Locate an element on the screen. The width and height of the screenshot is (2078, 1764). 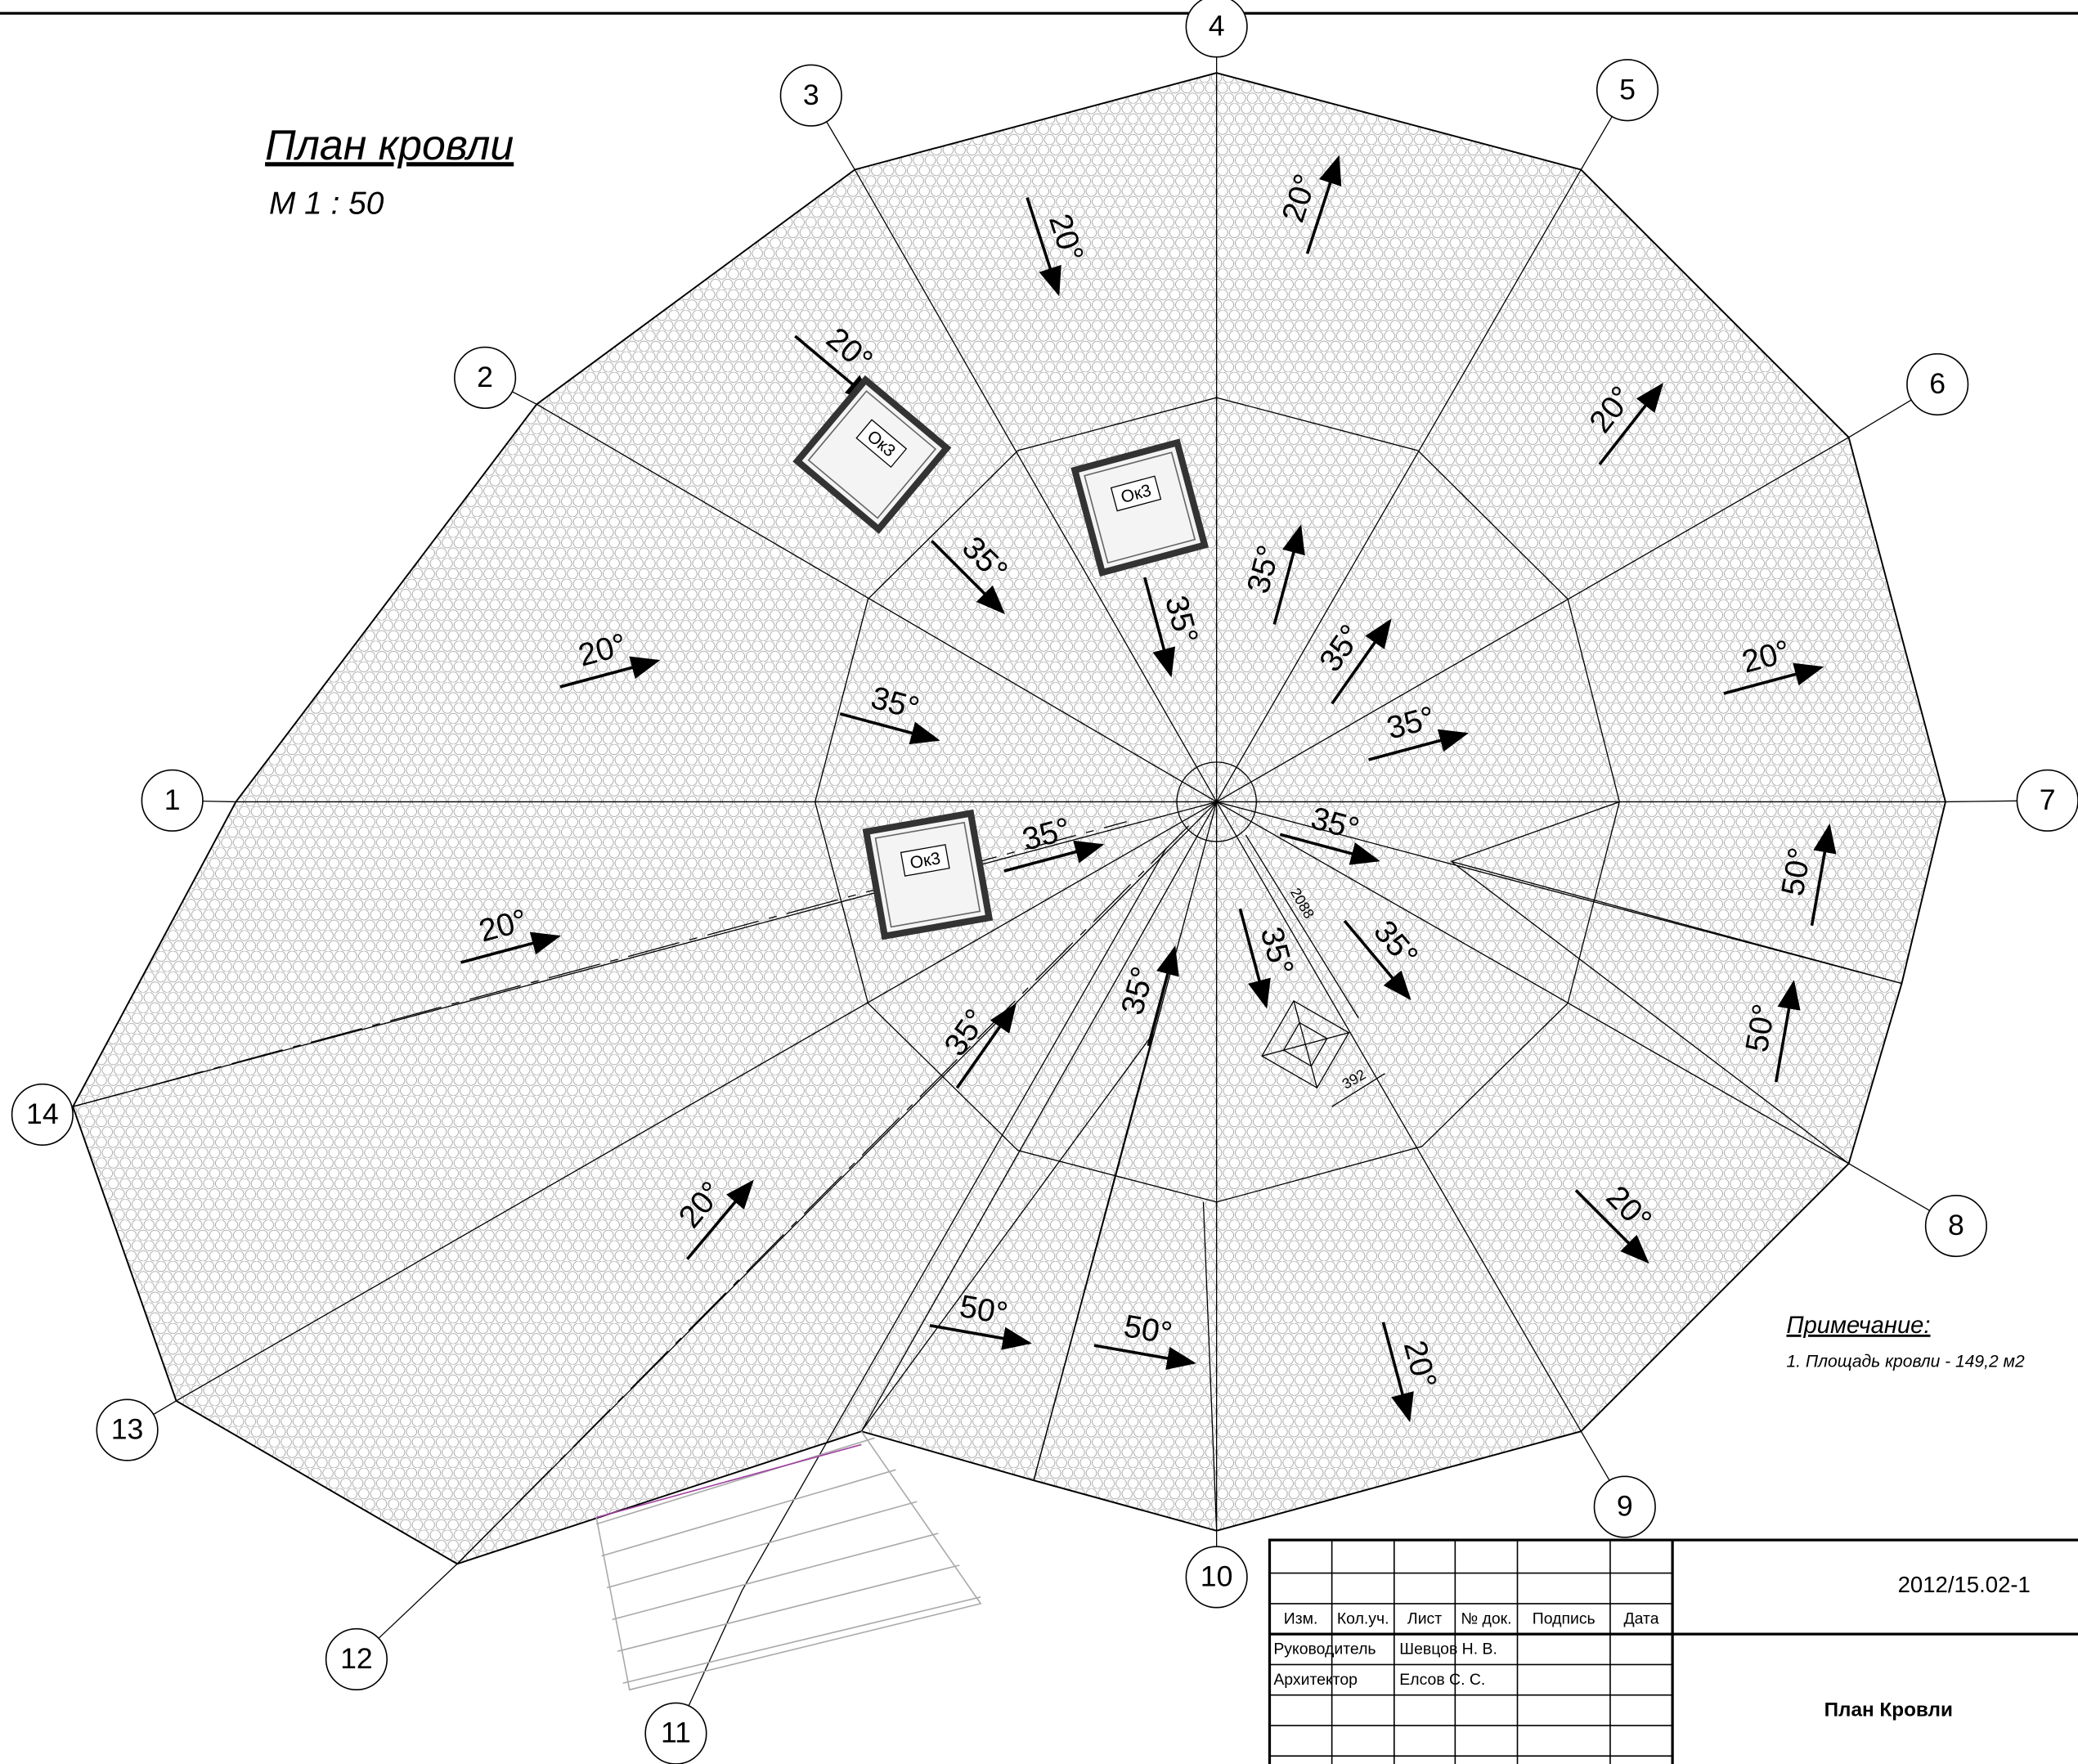
note-item: 1. Площадь кровли - 149,2 м2 is located at coordinates (1905, 1362).